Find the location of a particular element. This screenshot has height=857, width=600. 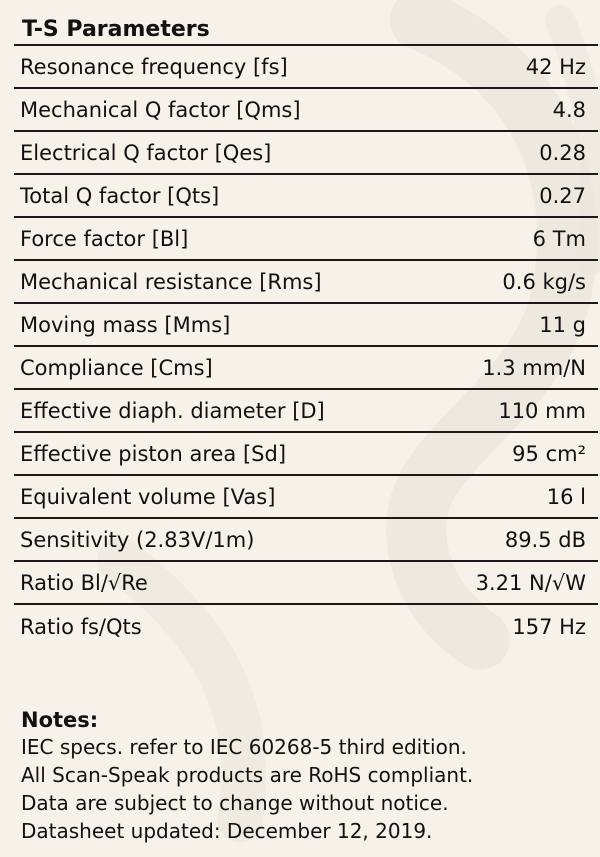

parameter-label: Compliance [Cms] is located at coordinates (116, 367).